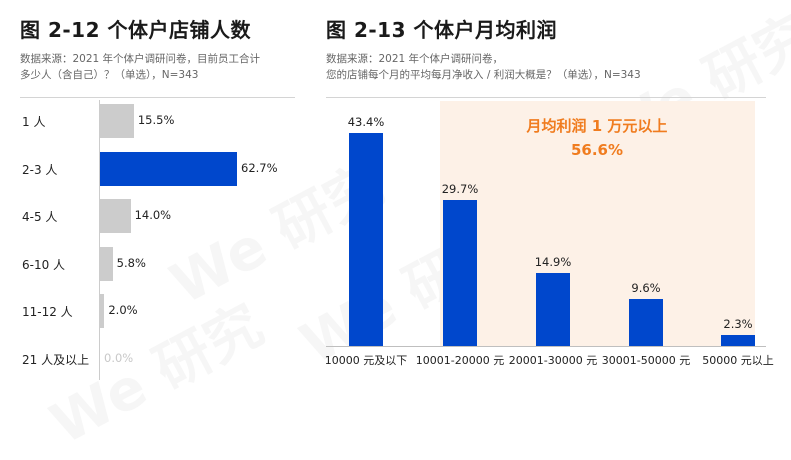 Image resolution: width=791 pixels, height=460 pixels. I want to click on left-category-label: 21 人及以上, so click(56, 359).